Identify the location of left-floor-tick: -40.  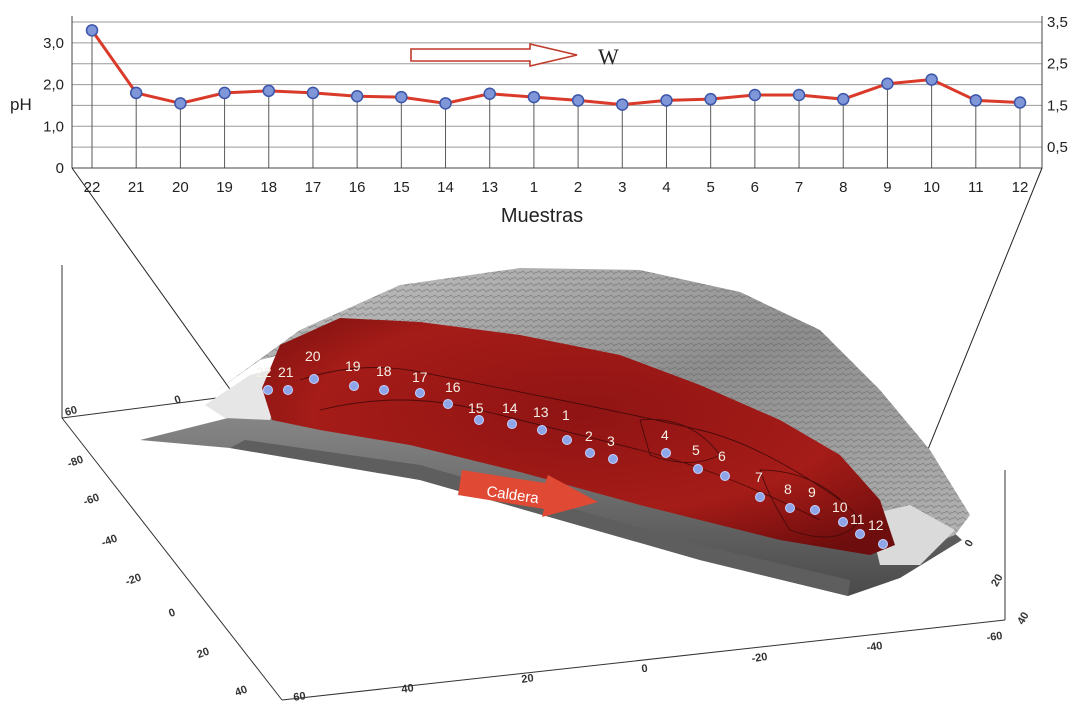
(109, 541).